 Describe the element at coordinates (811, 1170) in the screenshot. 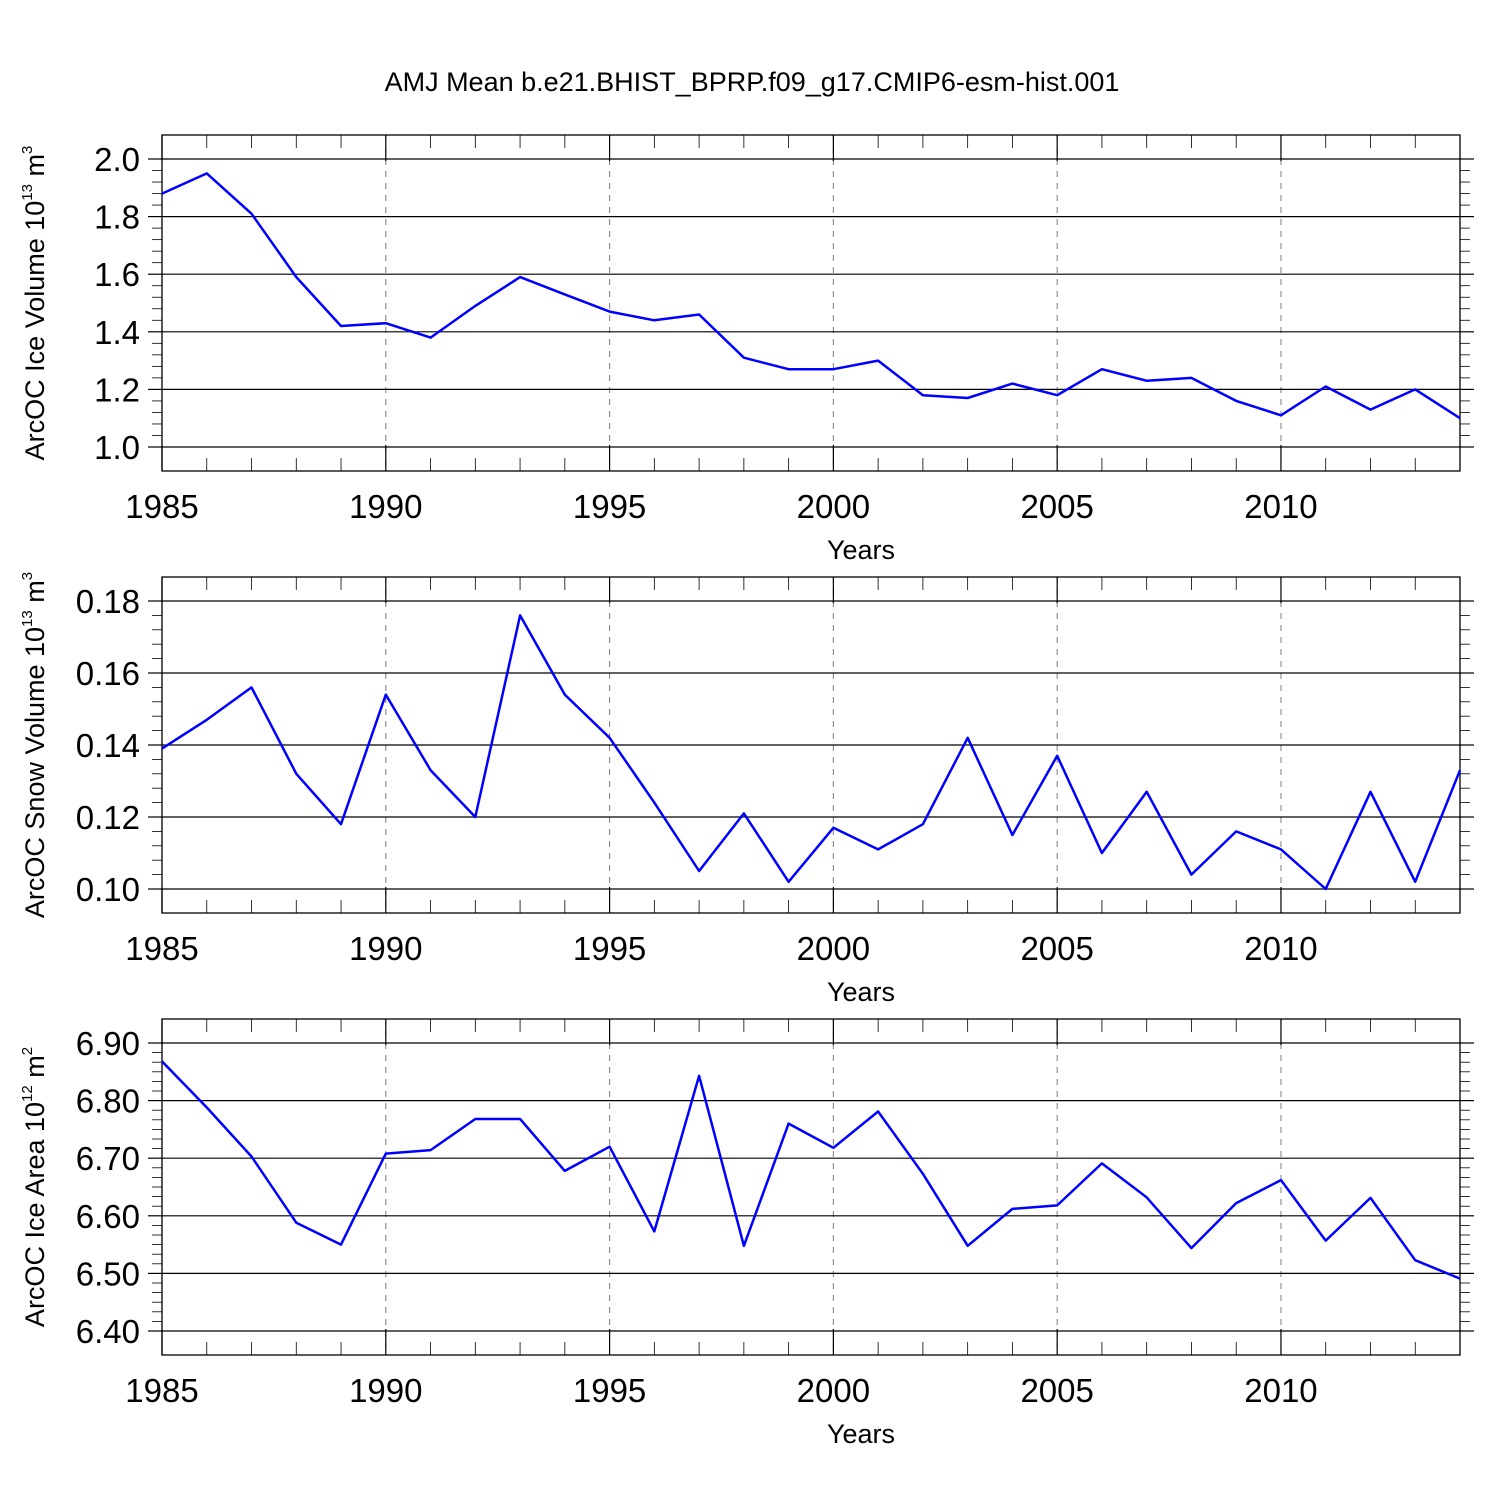

I see `ice-area-series-line` at that location.